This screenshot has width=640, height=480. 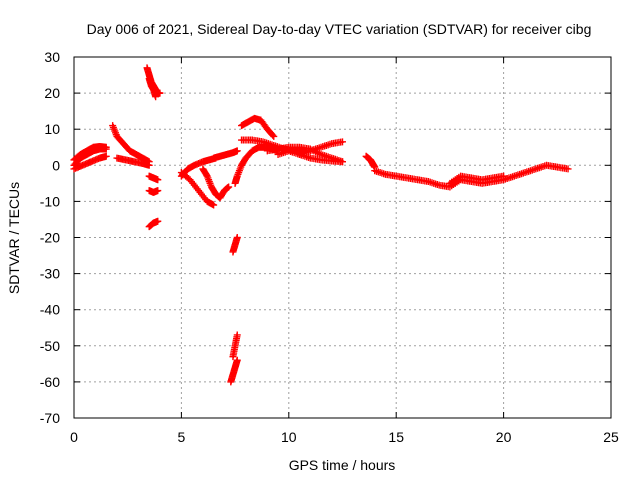 I want to click on y-axis-label: SDTVAR / TECUs, so click(x=14, y=238).